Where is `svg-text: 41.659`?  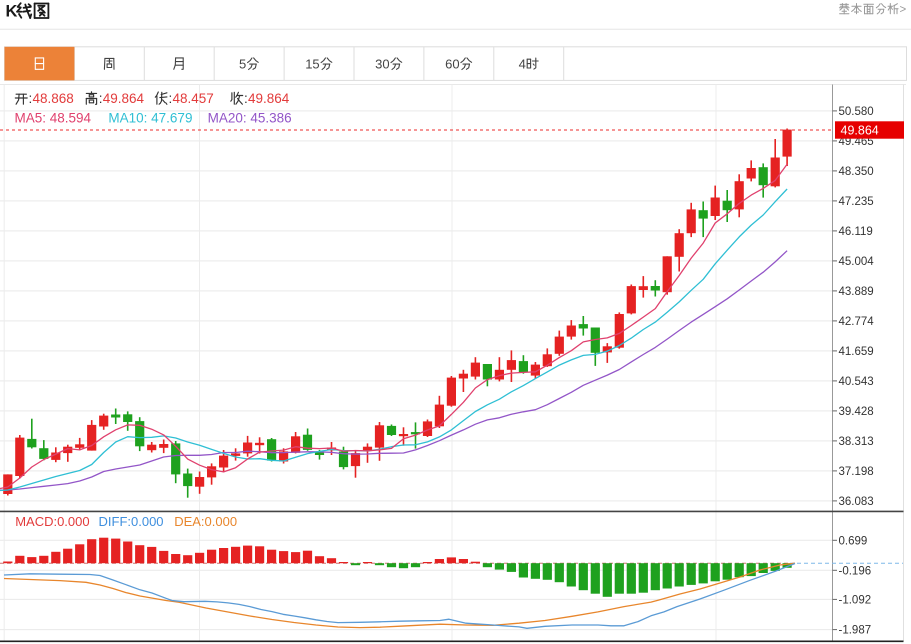 svg-text: 41.659 is located at coordinates (856, 352).